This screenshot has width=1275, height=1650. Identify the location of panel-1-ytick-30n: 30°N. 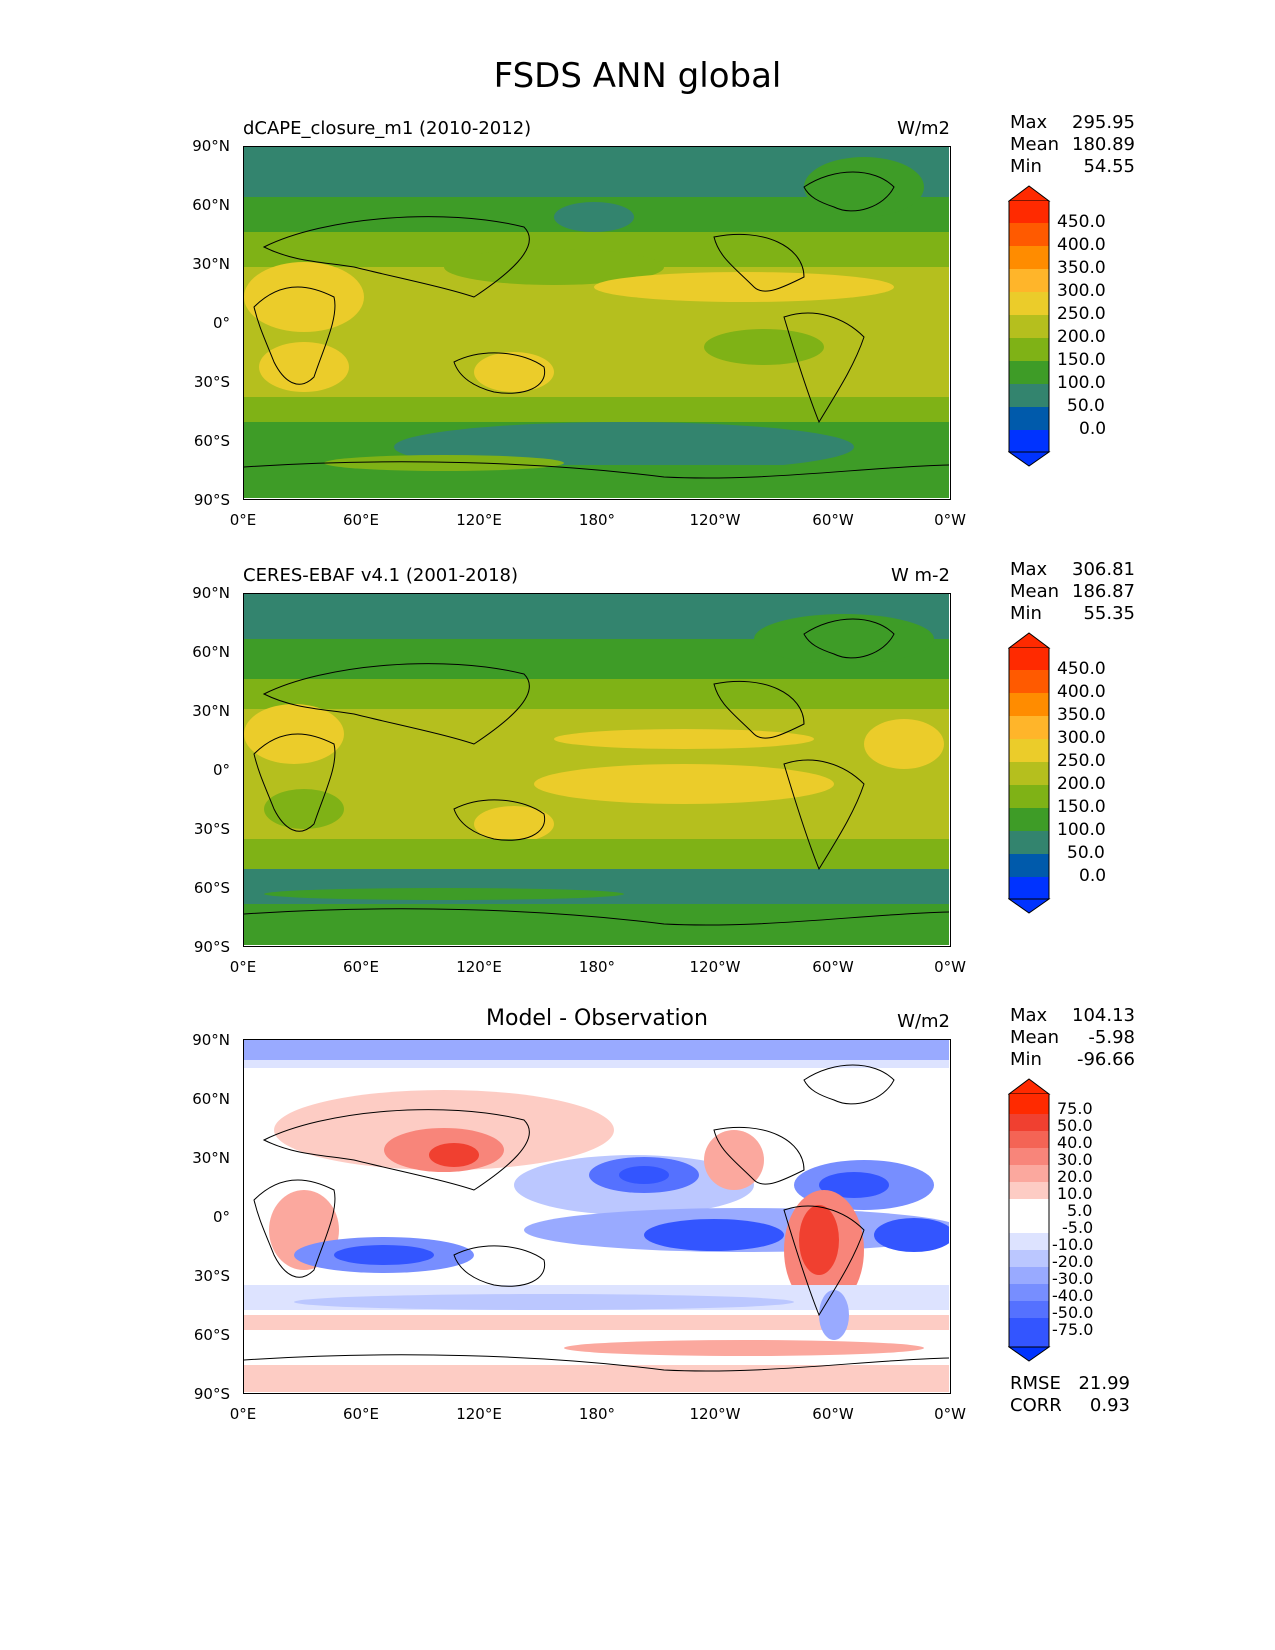
(211, 264).